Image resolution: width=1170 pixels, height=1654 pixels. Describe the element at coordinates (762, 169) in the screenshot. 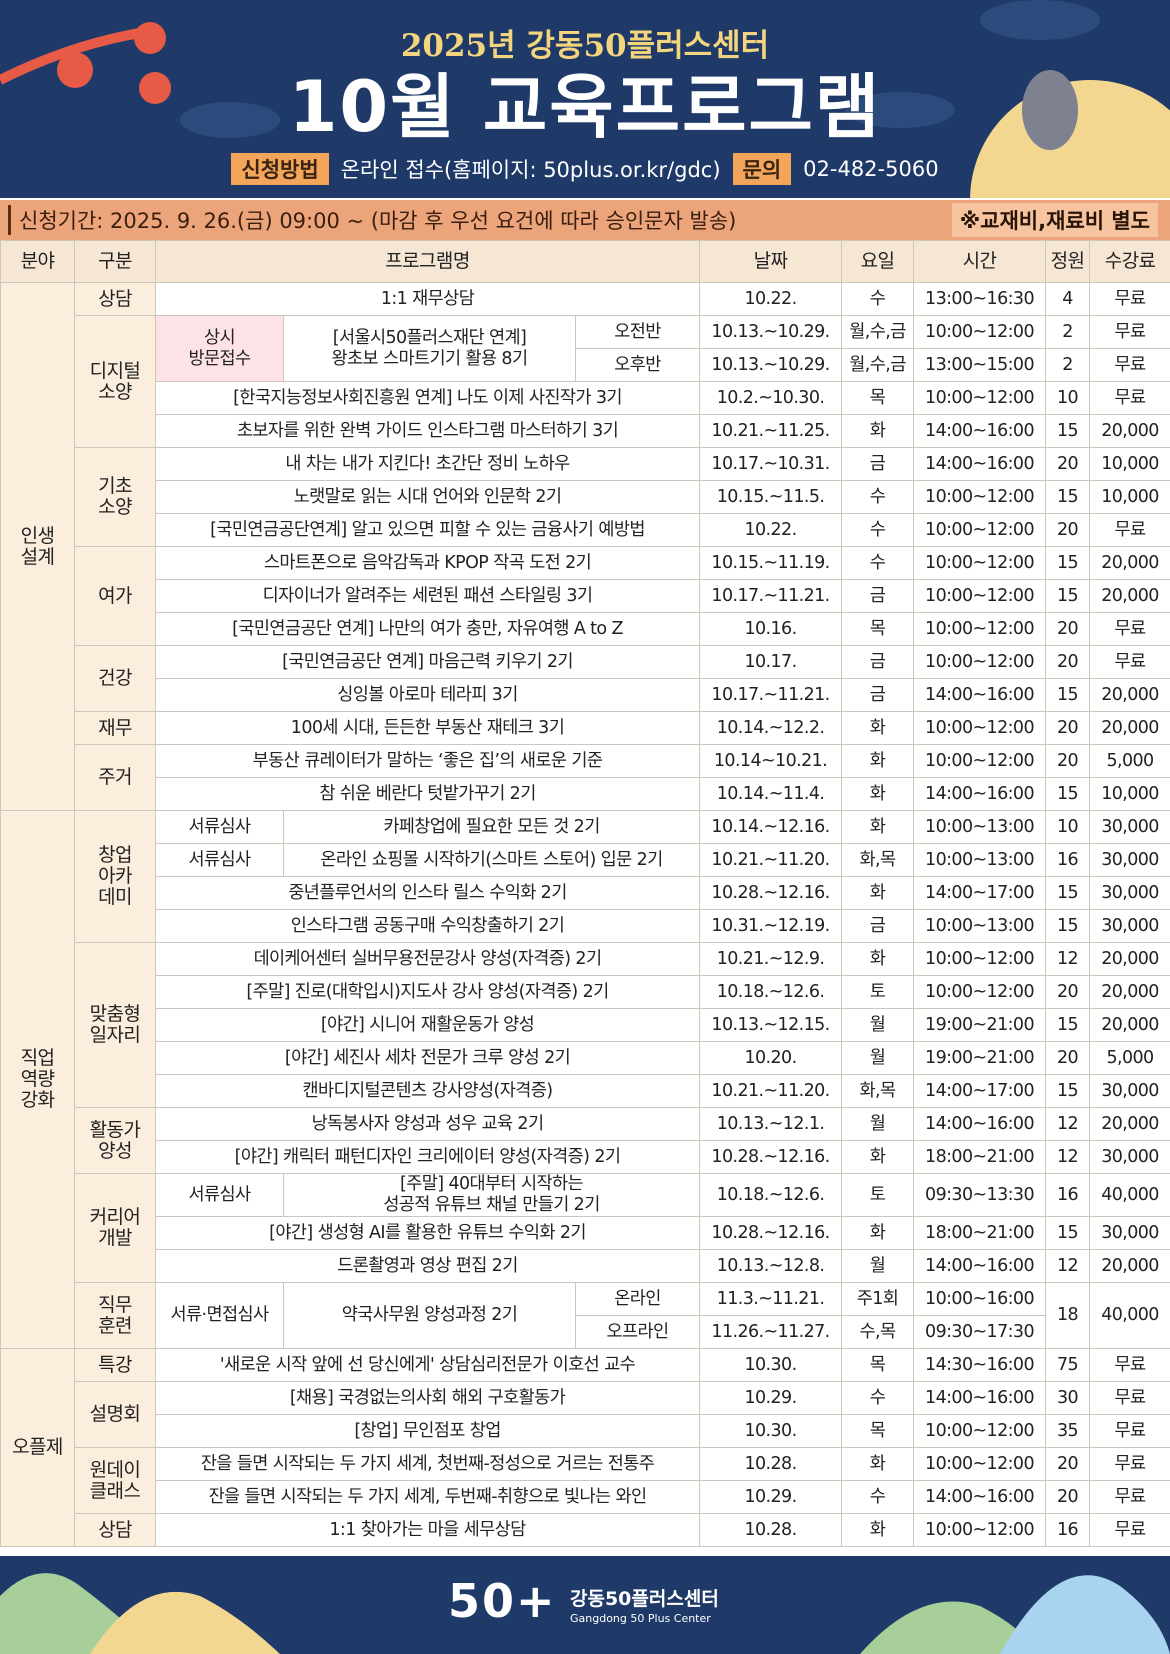

I see `contact-label: 문의` at that location.